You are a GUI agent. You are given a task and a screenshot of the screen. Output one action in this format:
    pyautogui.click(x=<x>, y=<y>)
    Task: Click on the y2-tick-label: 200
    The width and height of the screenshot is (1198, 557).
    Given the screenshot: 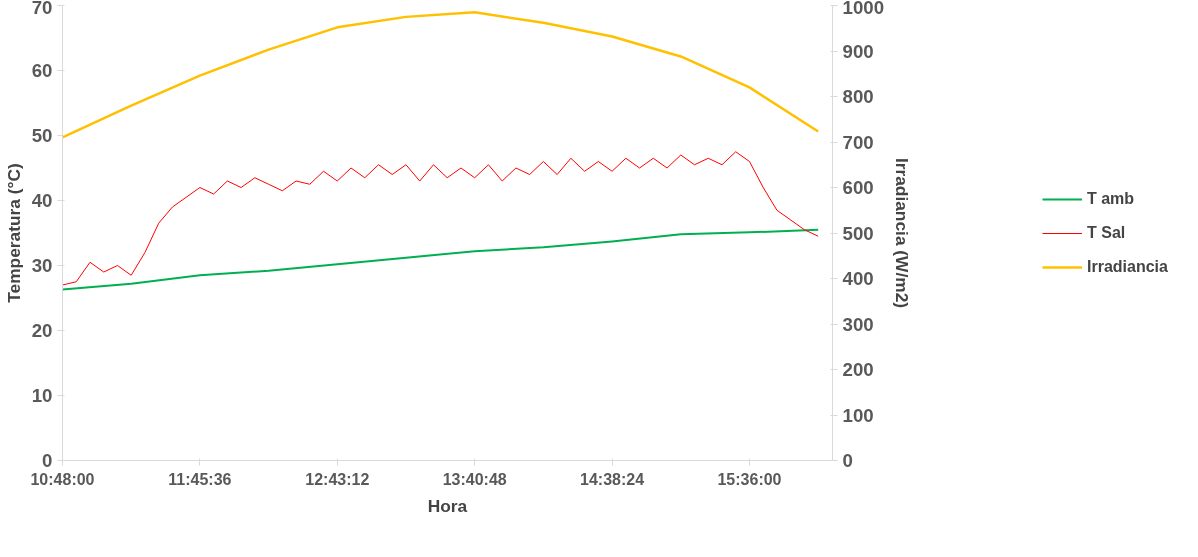 What is the action you would take?
    pyautogui.click(x=858, y=369)
    